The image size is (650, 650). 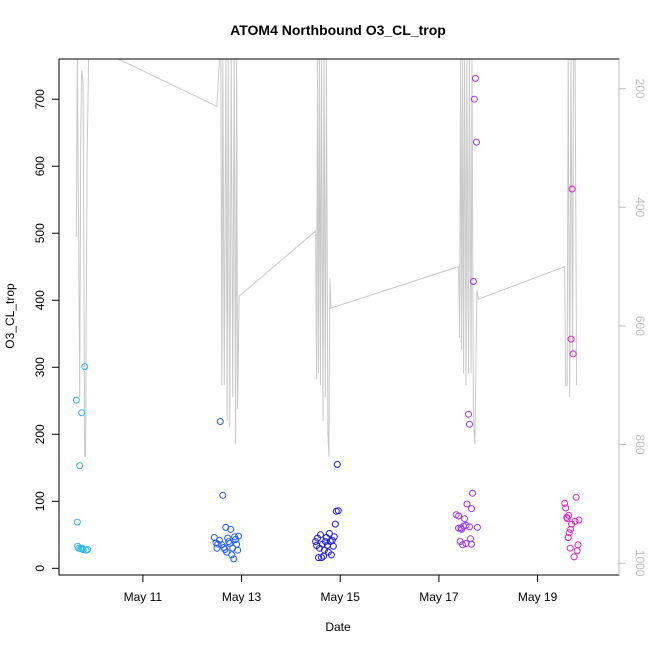 What do you see at coordinates (143, 597) in the screenshot?
I see `x-tick-label: May 11` at bounding box center [143, 597].